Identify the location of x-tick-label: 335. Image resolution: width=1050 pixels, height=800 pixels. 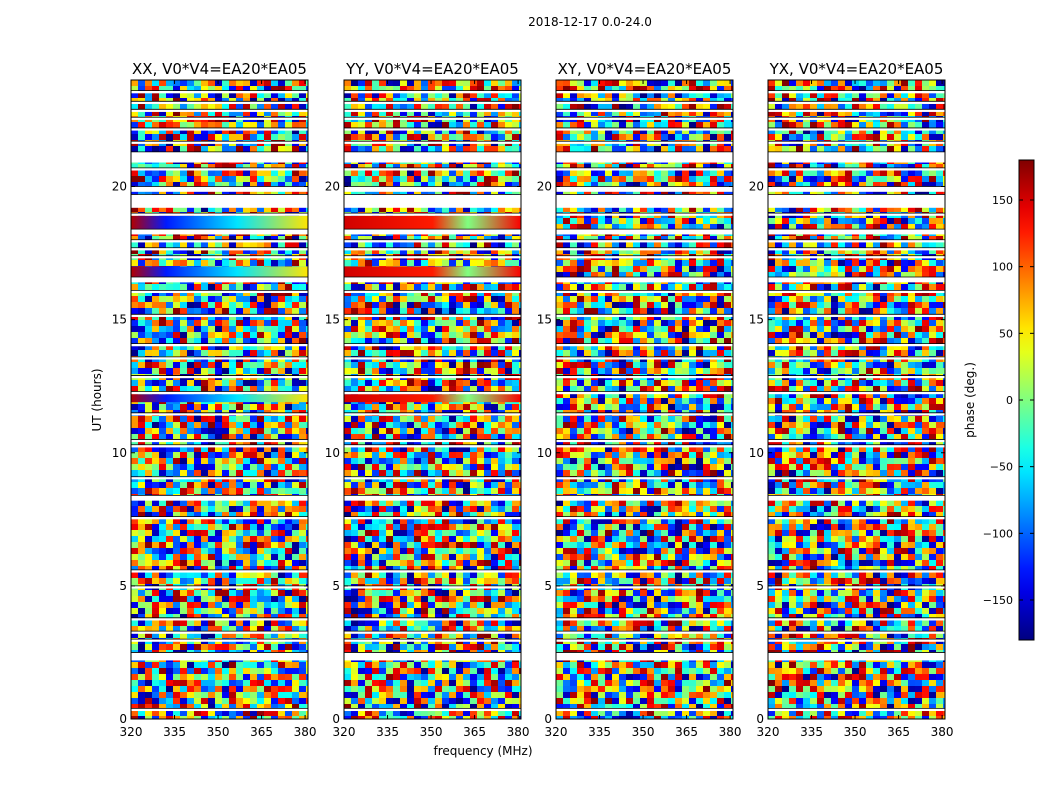
(387, 732).